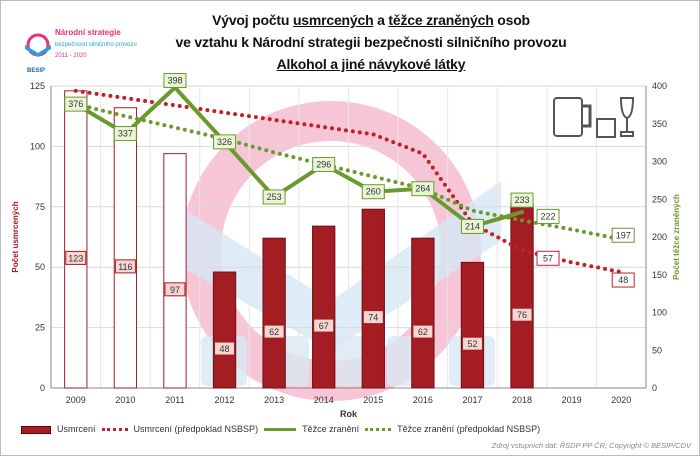  Describe the element at coordinates (71, 56) in the screenshot. I see `logo-years: 2011 - 2020` at that location.